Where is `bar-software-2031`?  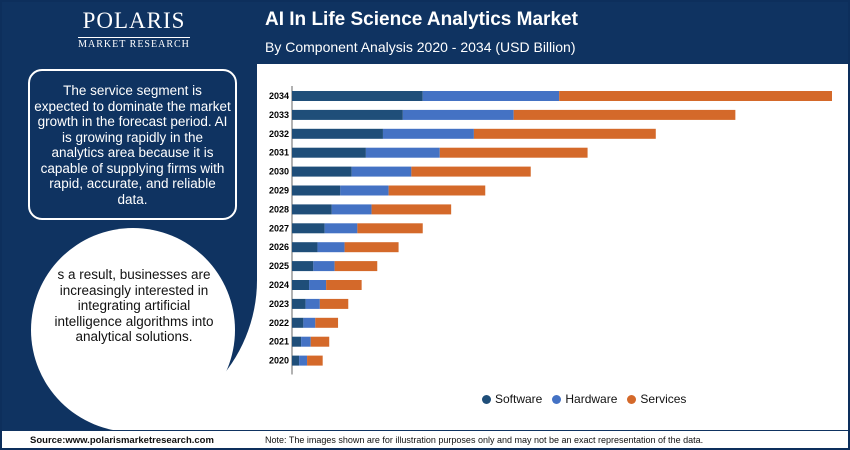
bar-software-2031 is located at coordinates (329, 152).